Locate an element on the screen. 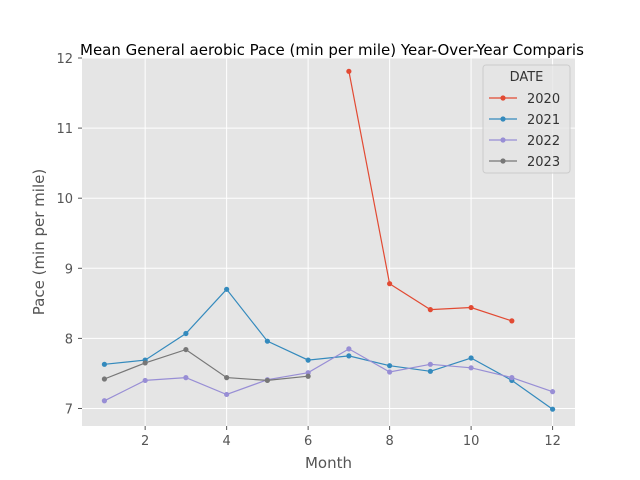 This screenshot has height=480, width=640. legend: DATE 2020 2021 2022 2023 is located at coordinates (526, 119).